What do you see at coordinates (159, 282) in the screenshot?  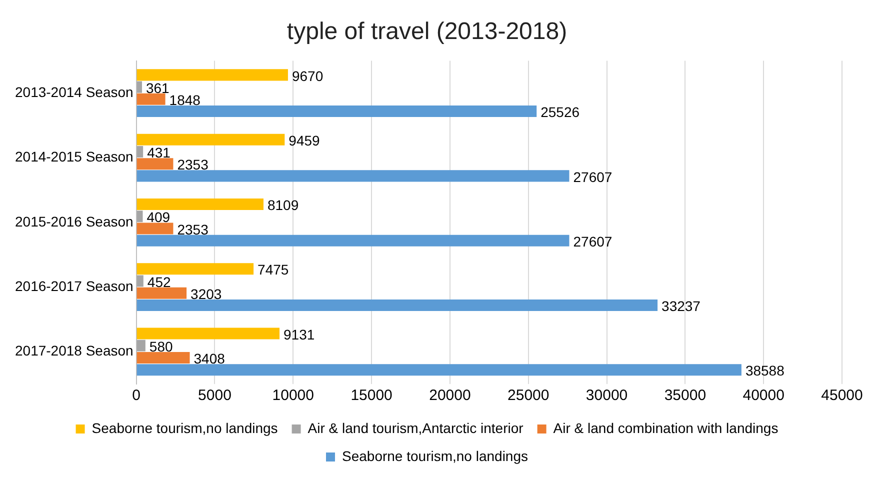 I see `data-label: 452` at bounding box center [159, 282].